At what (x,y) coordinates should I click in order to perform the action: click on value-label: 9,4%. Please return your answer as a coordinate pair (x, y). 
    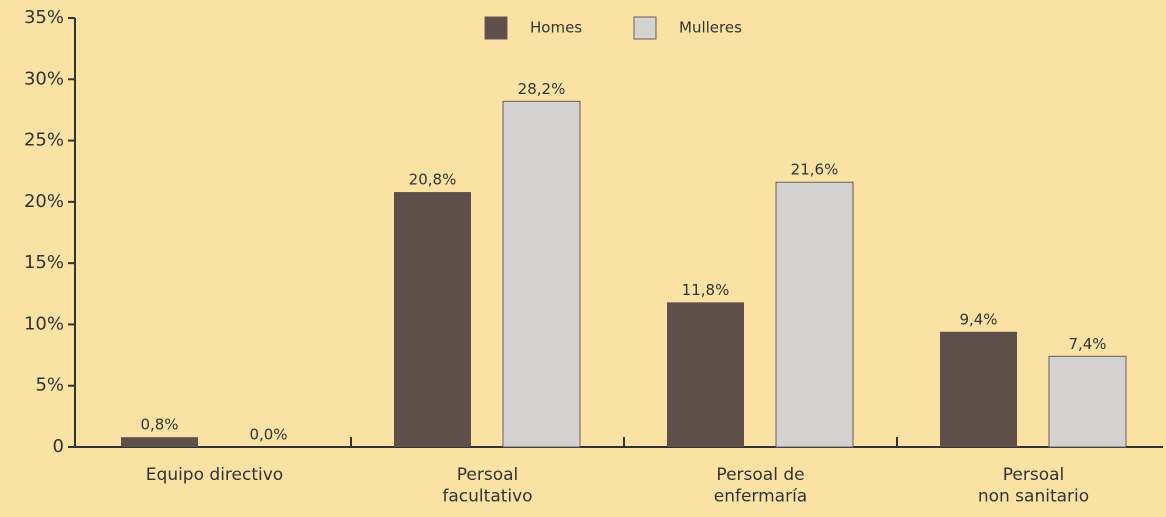
    Looking at the image, I should click on (978, 319).